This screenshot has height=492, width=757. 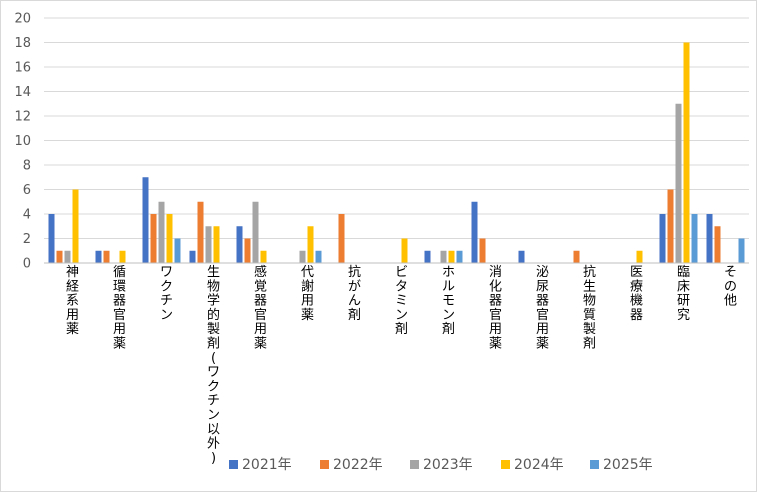 What do you see at coordinates (166, 294) in the screenshot?
I see `x-tick-label: ワクチン` at bounding box center [166, 294].